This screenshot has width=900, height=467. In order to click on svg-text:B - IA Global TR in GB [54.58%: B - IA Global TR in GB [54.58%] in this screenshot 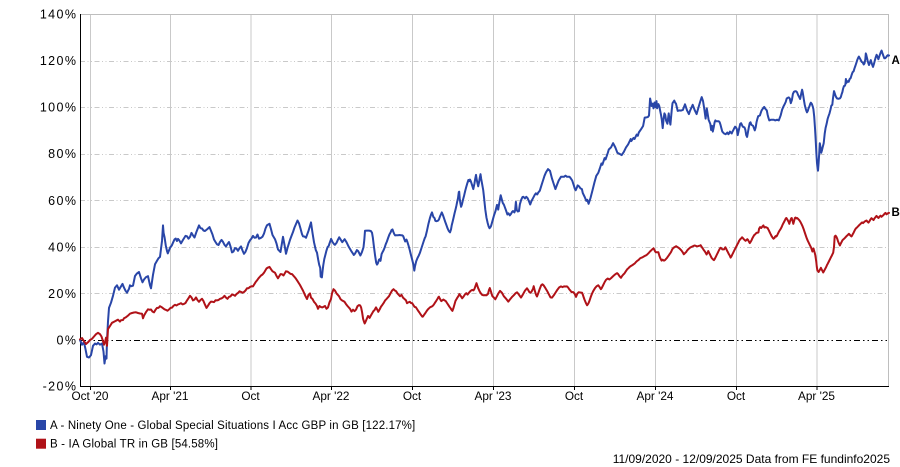, I will do `click(134, 445)`.